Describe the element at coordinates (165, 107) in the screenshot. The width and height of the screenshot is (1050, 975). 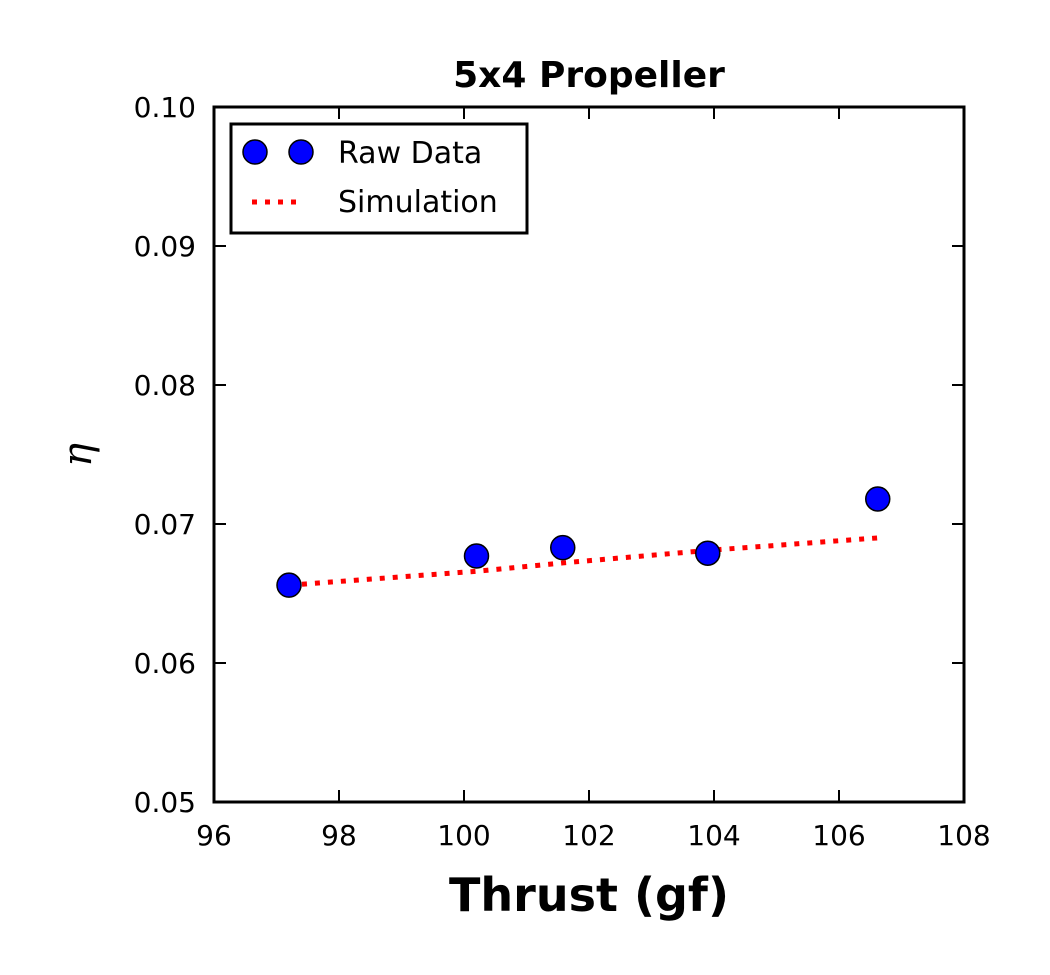
I see `y-tick-label: 0.10` at that location.